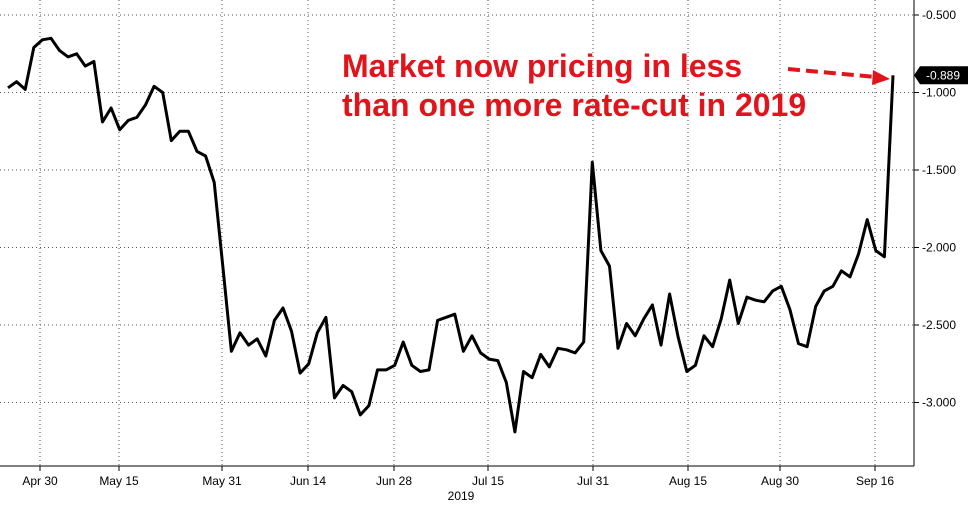  I want to click on annotation-line-1: Market now pricing in less, so click(542, 66).